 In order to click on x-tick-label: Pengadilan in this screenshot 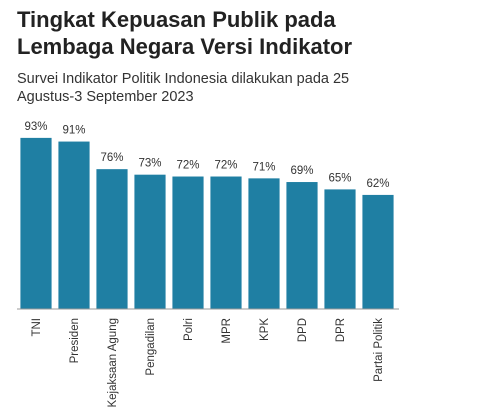, I will do `click(151, 347)`.